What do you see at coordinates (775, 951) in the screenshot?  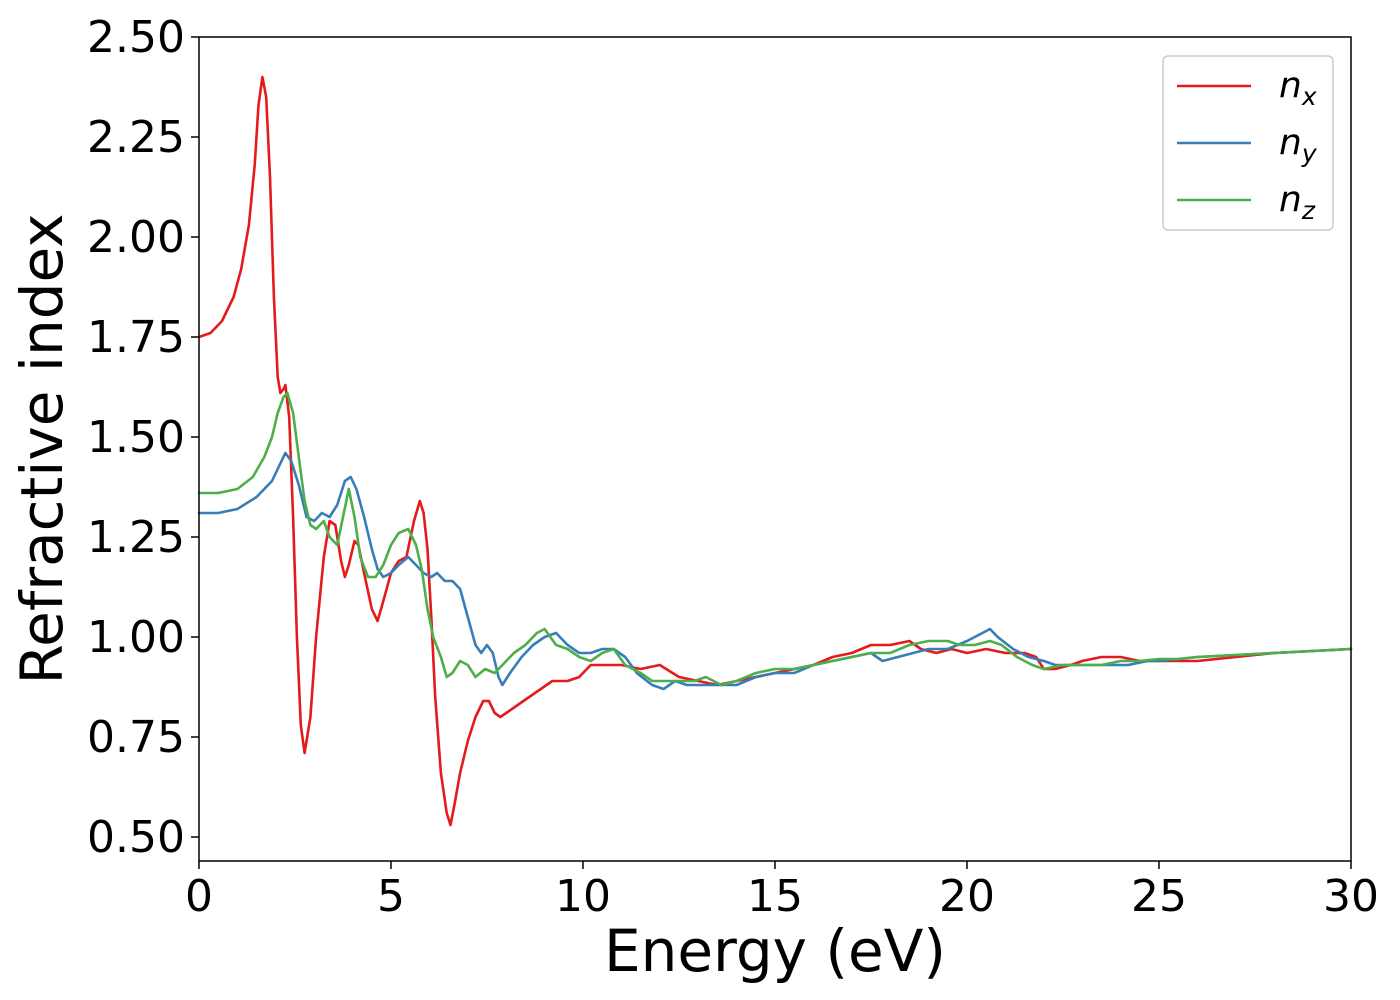 I see `x-axis-title: Energy (eV)` at bounding box center [775, 951].